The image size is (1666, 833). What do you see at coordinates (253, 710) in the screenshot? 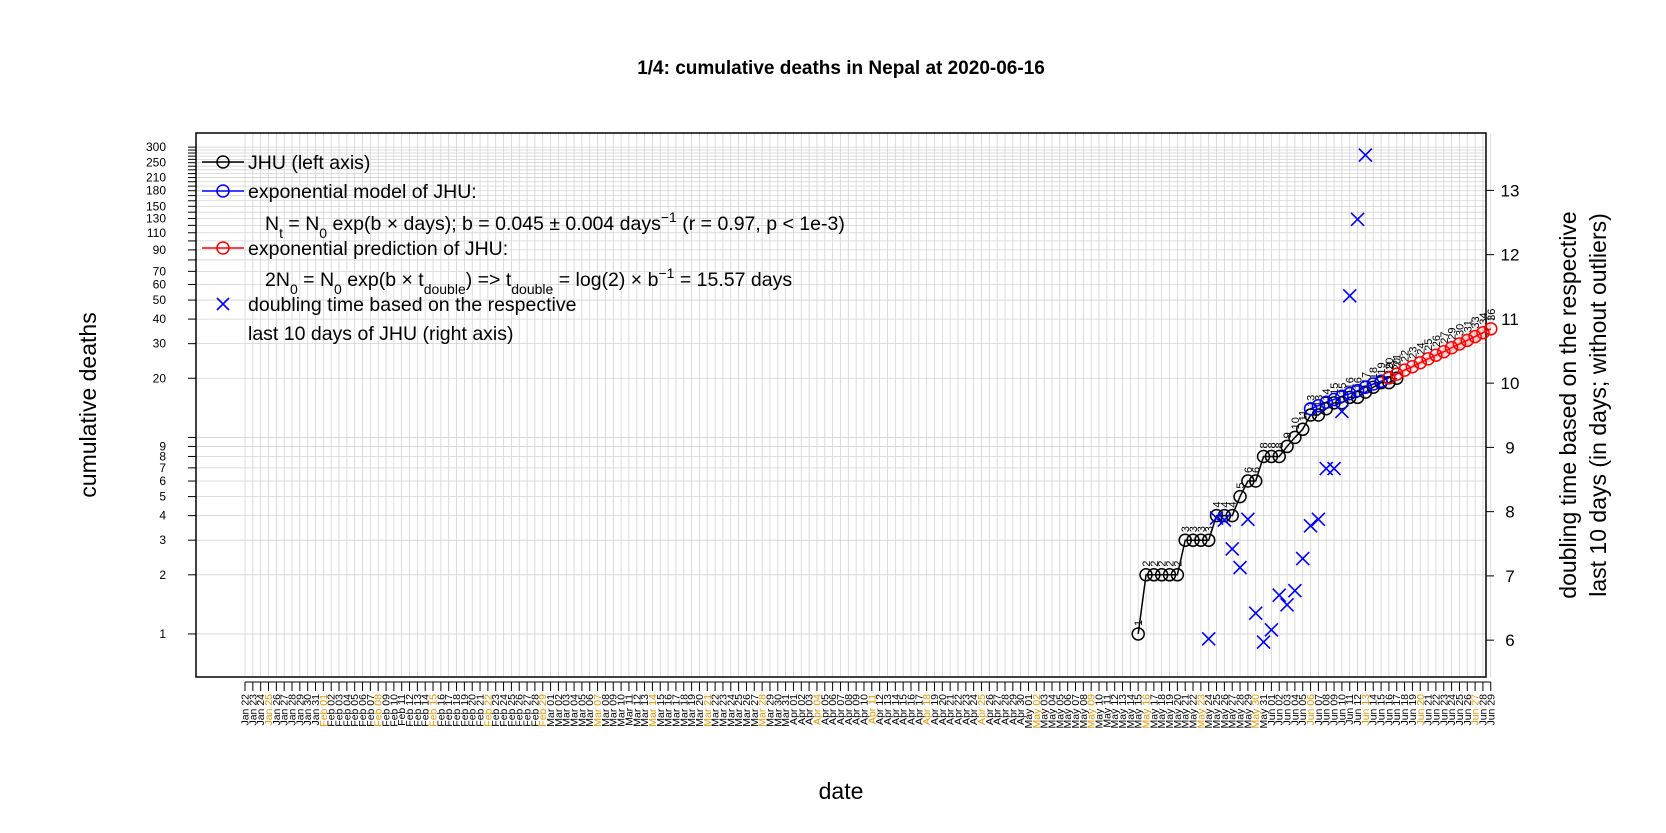
I see `x-axis-tick-label: Jan 23` at bounding box center [253, 710].